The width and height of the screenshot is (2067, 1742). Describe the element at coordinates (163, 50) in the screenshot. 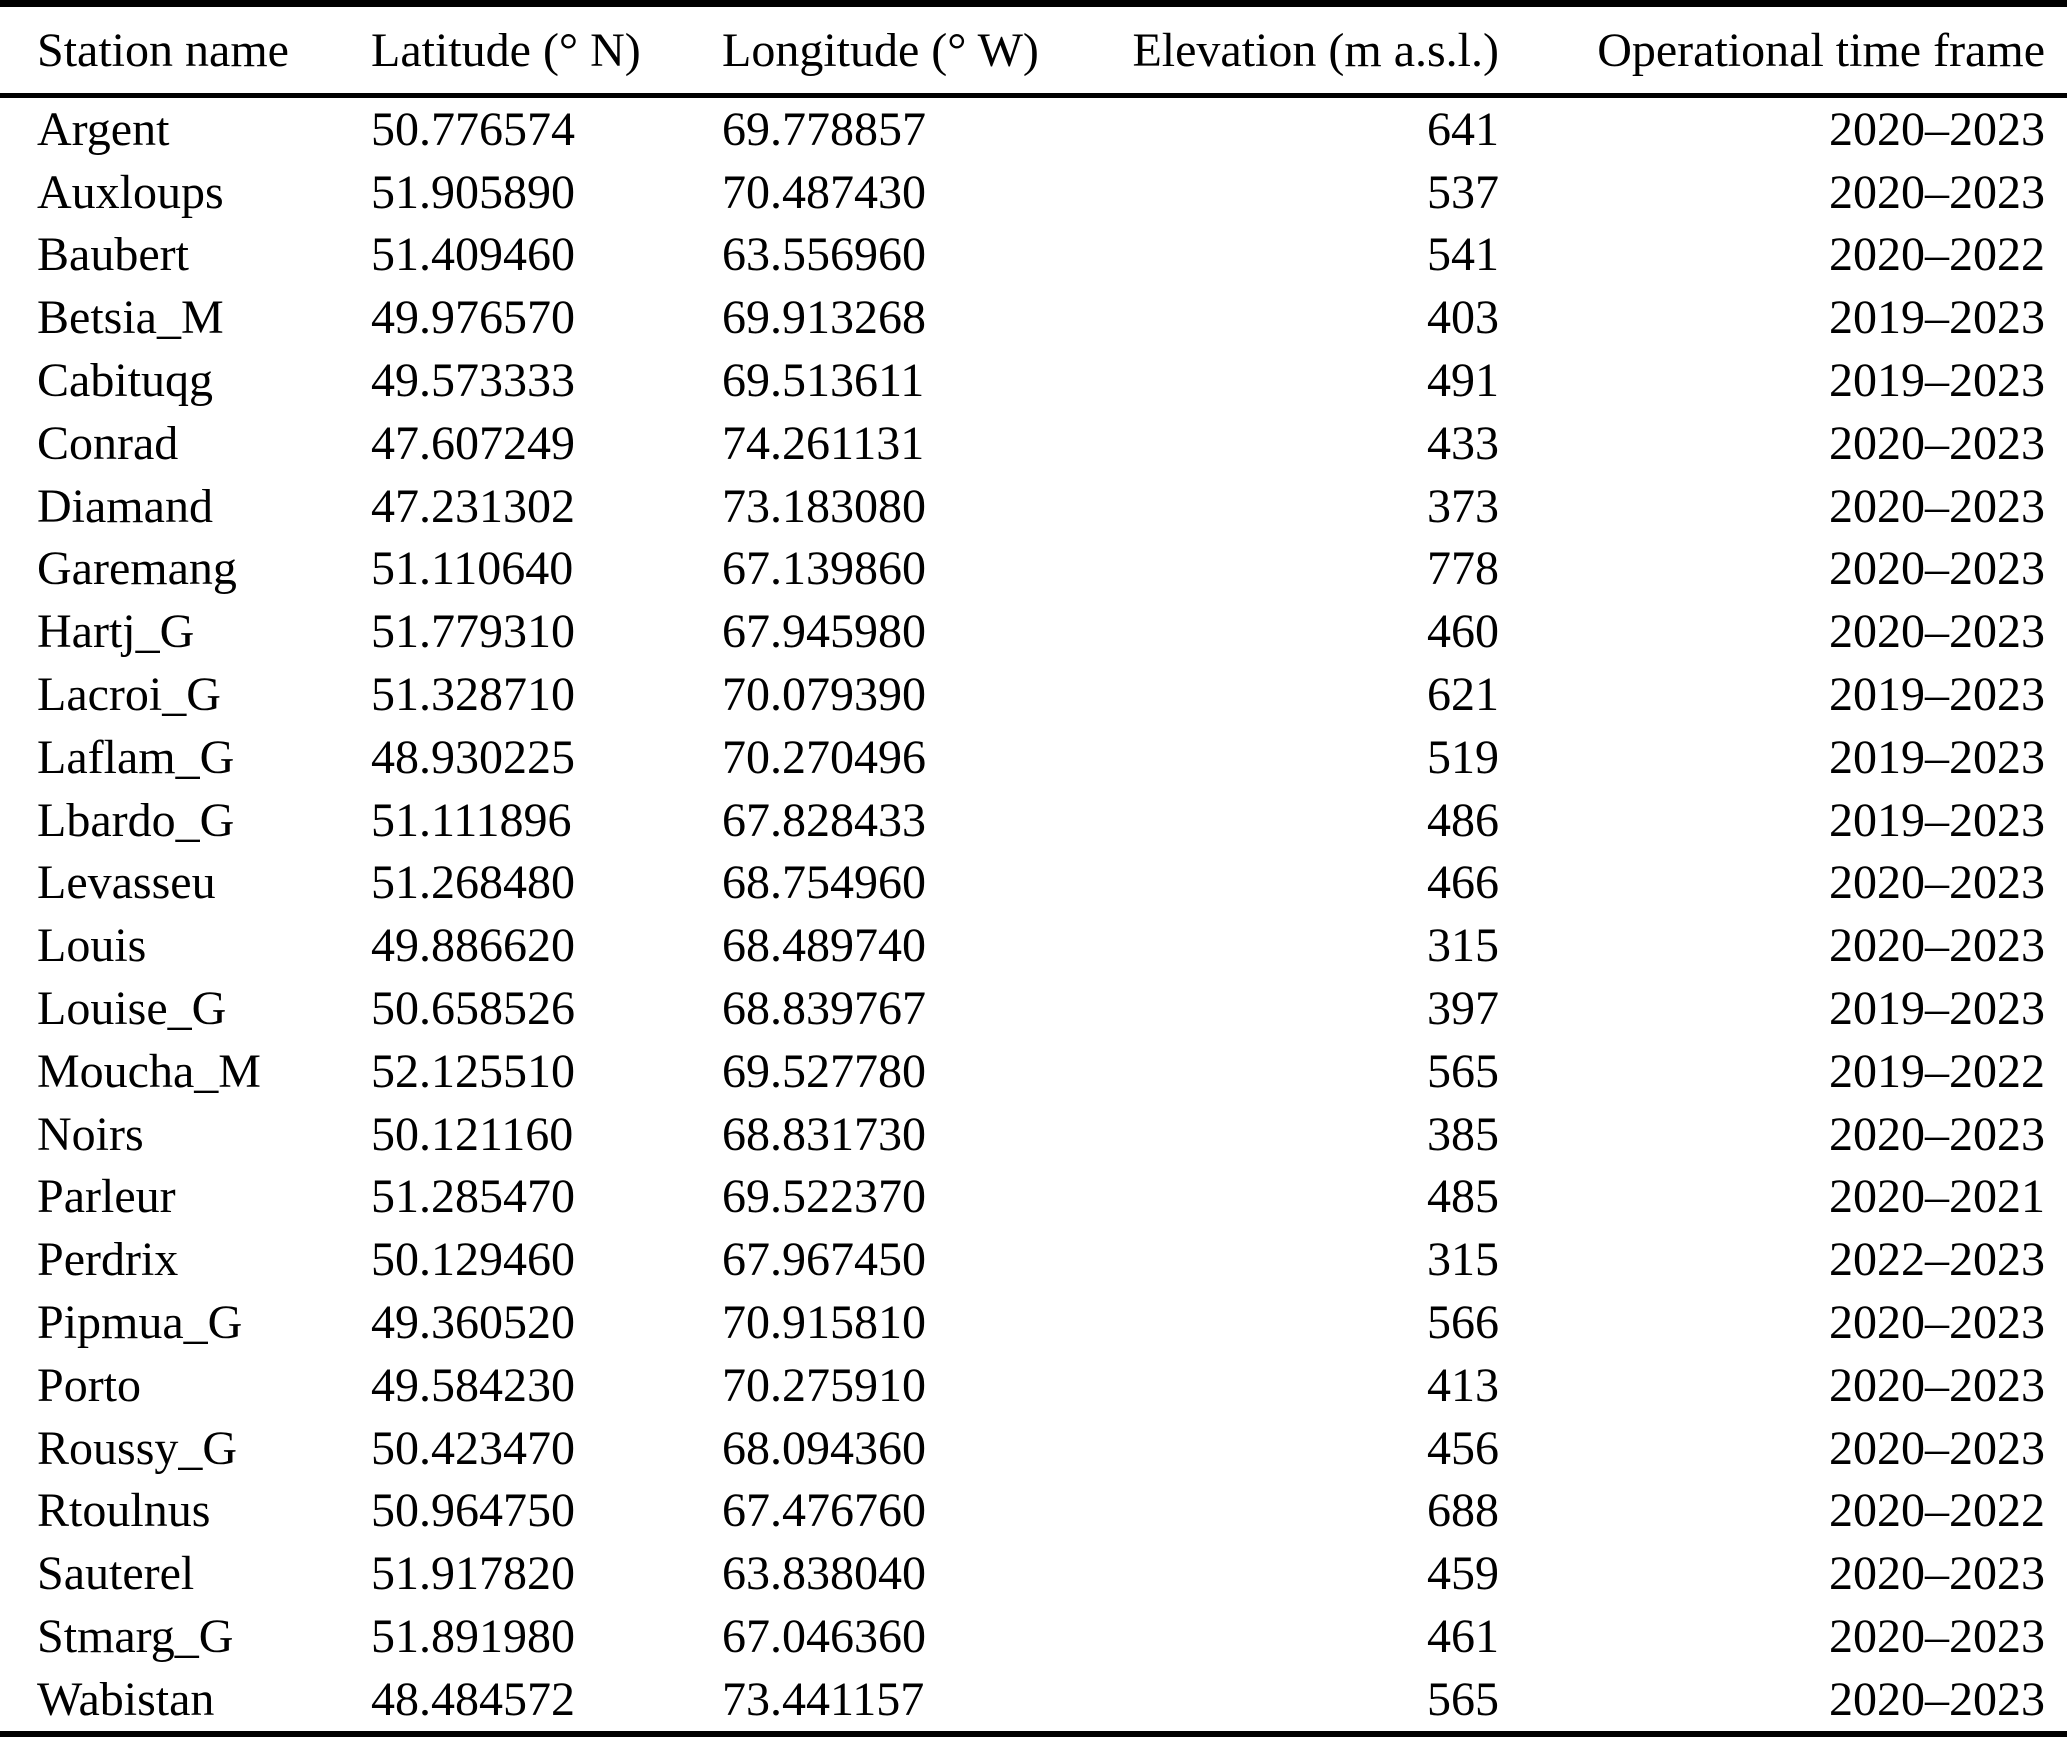

I see `column-header-station-name: Station name` at that location.